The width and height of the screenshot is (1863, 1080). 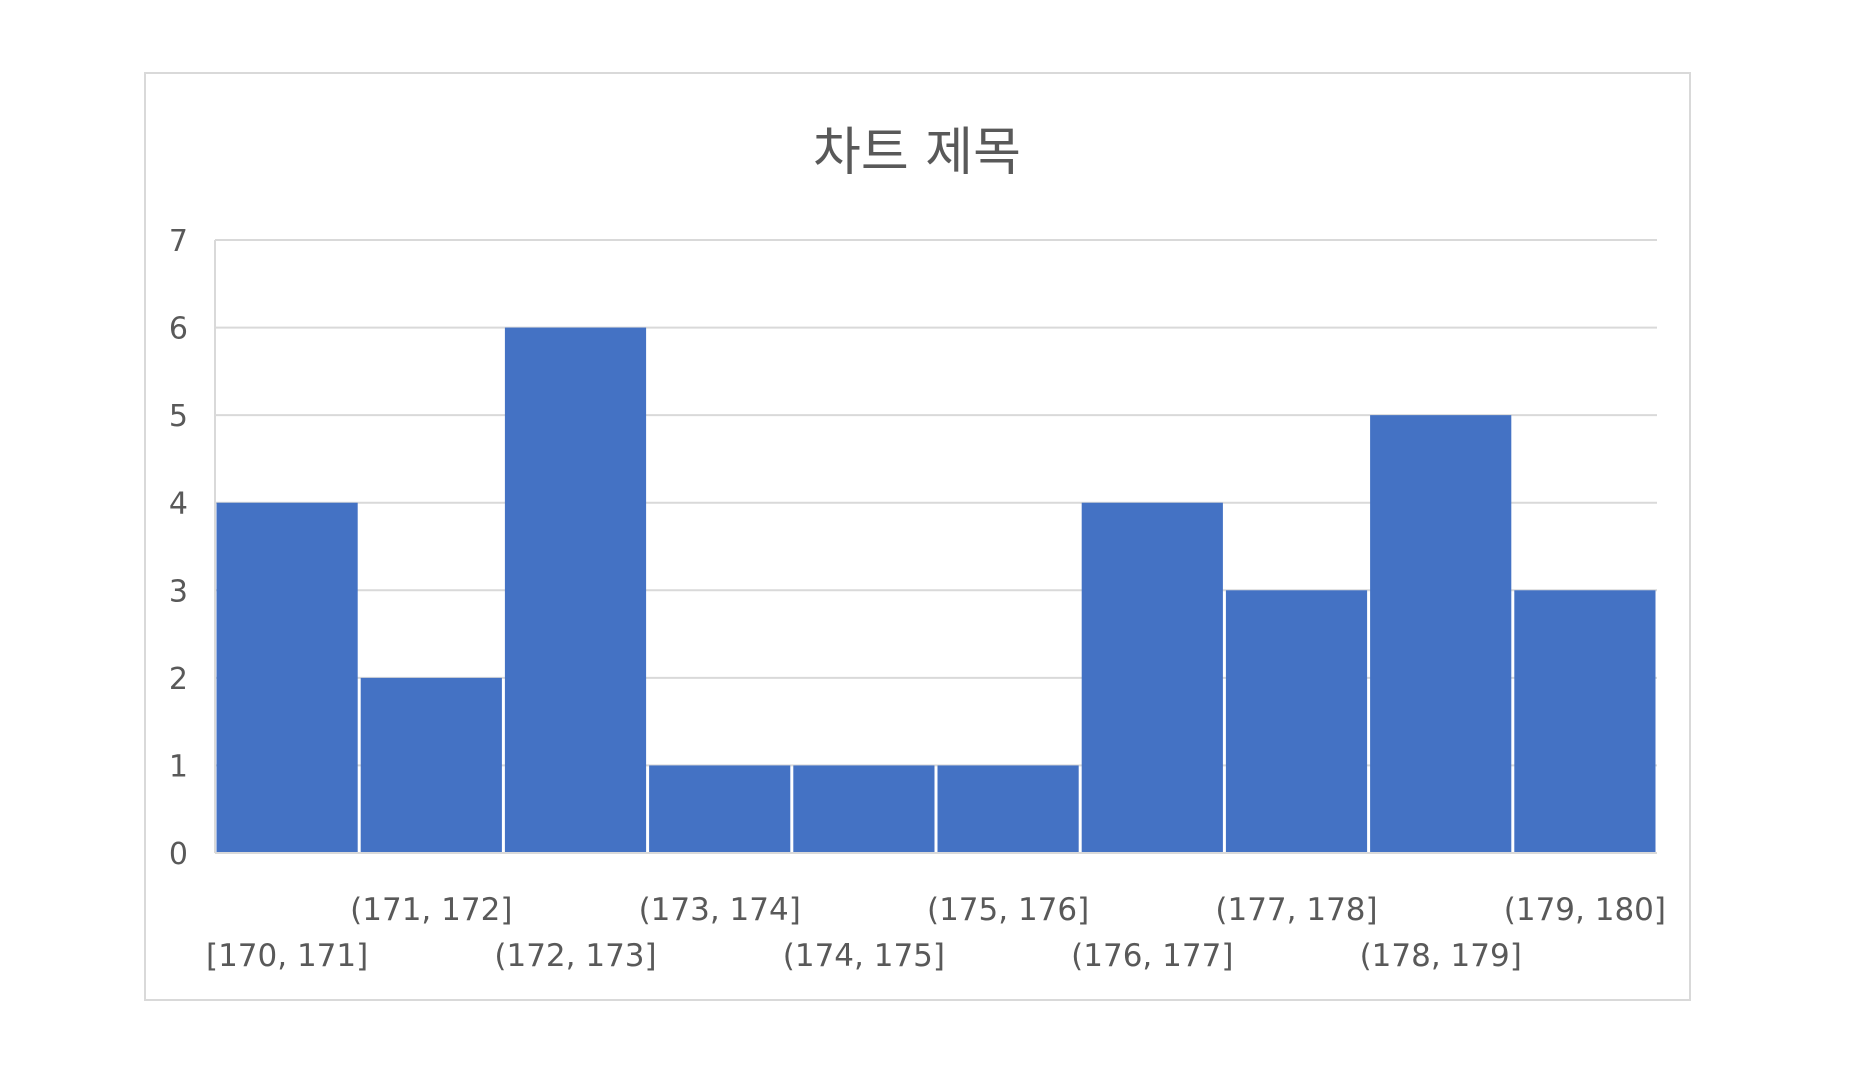 What do you see at coordinates (575, 956) in the screenshot?
I see `x-category-label: (172, 173]` at bounding box center [575, 956].